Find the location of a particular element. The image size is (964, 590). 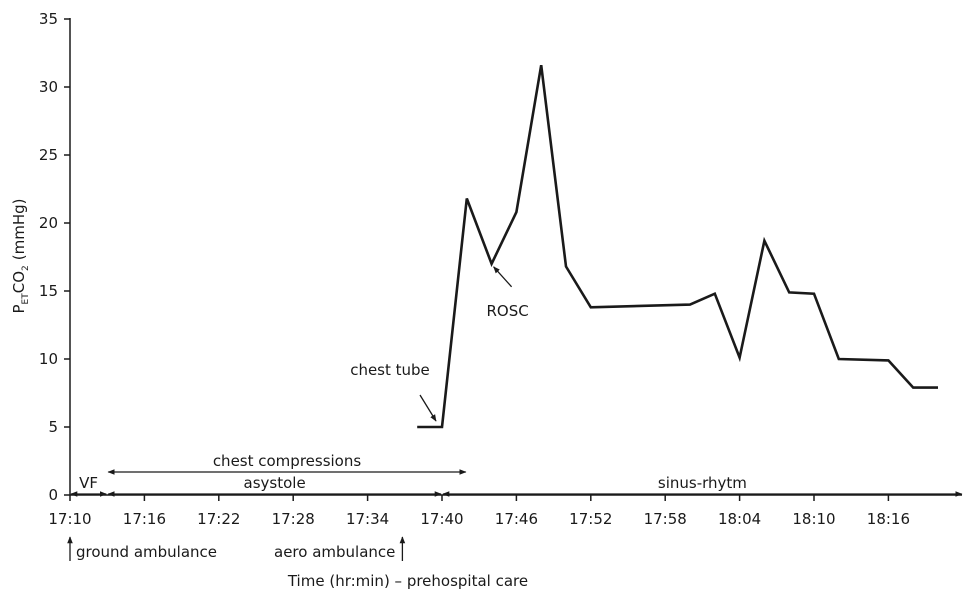

x-tick-label: 18:16 is located at coordinates (888, 519).